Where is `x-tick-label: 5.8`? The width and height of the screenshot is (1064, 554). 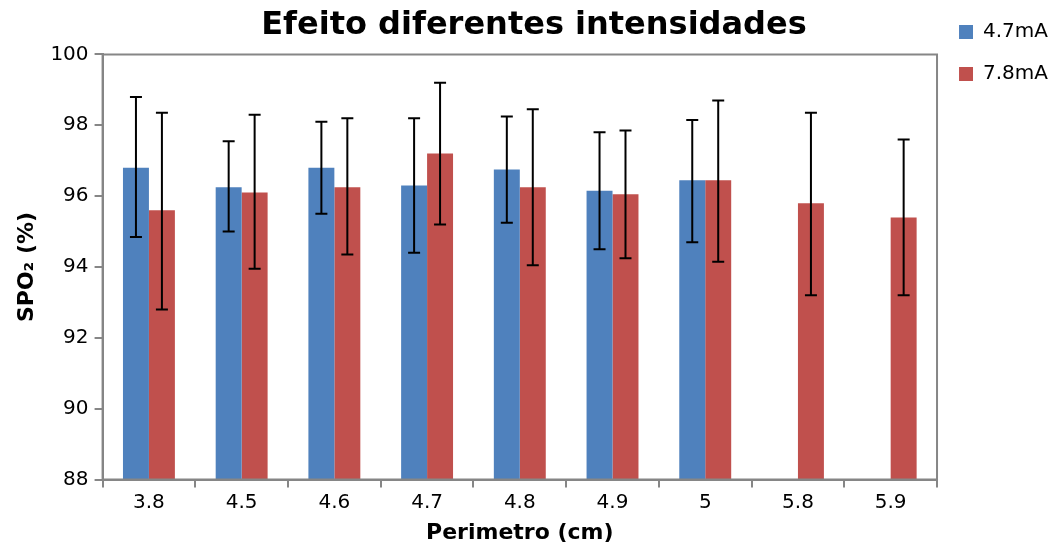 x-tick-label: 5.8 is located at coordinates (798, 500).